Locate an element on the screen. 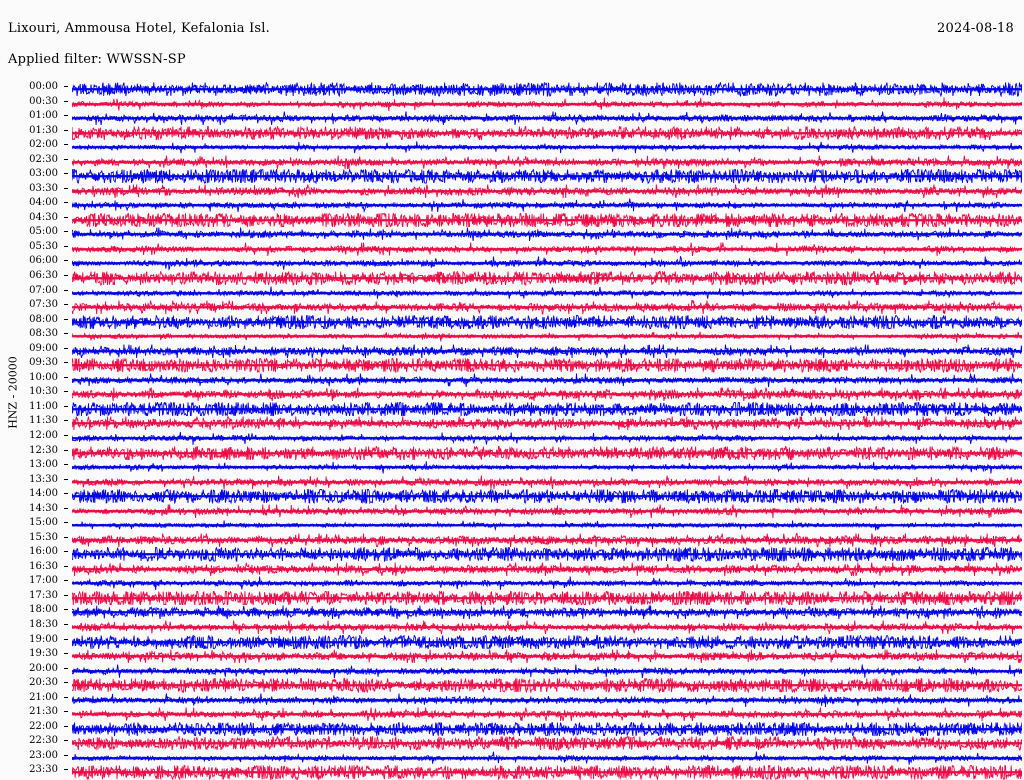 This screenshot has width=1024, height=780. row-time-label: 00:00 is located at coordinates (43, 86).